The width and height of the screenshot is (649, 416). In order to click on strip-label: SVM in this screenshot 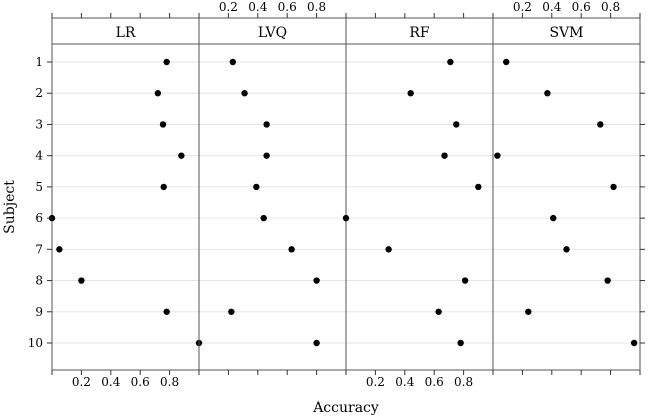, I will do `click(566, 33)`.